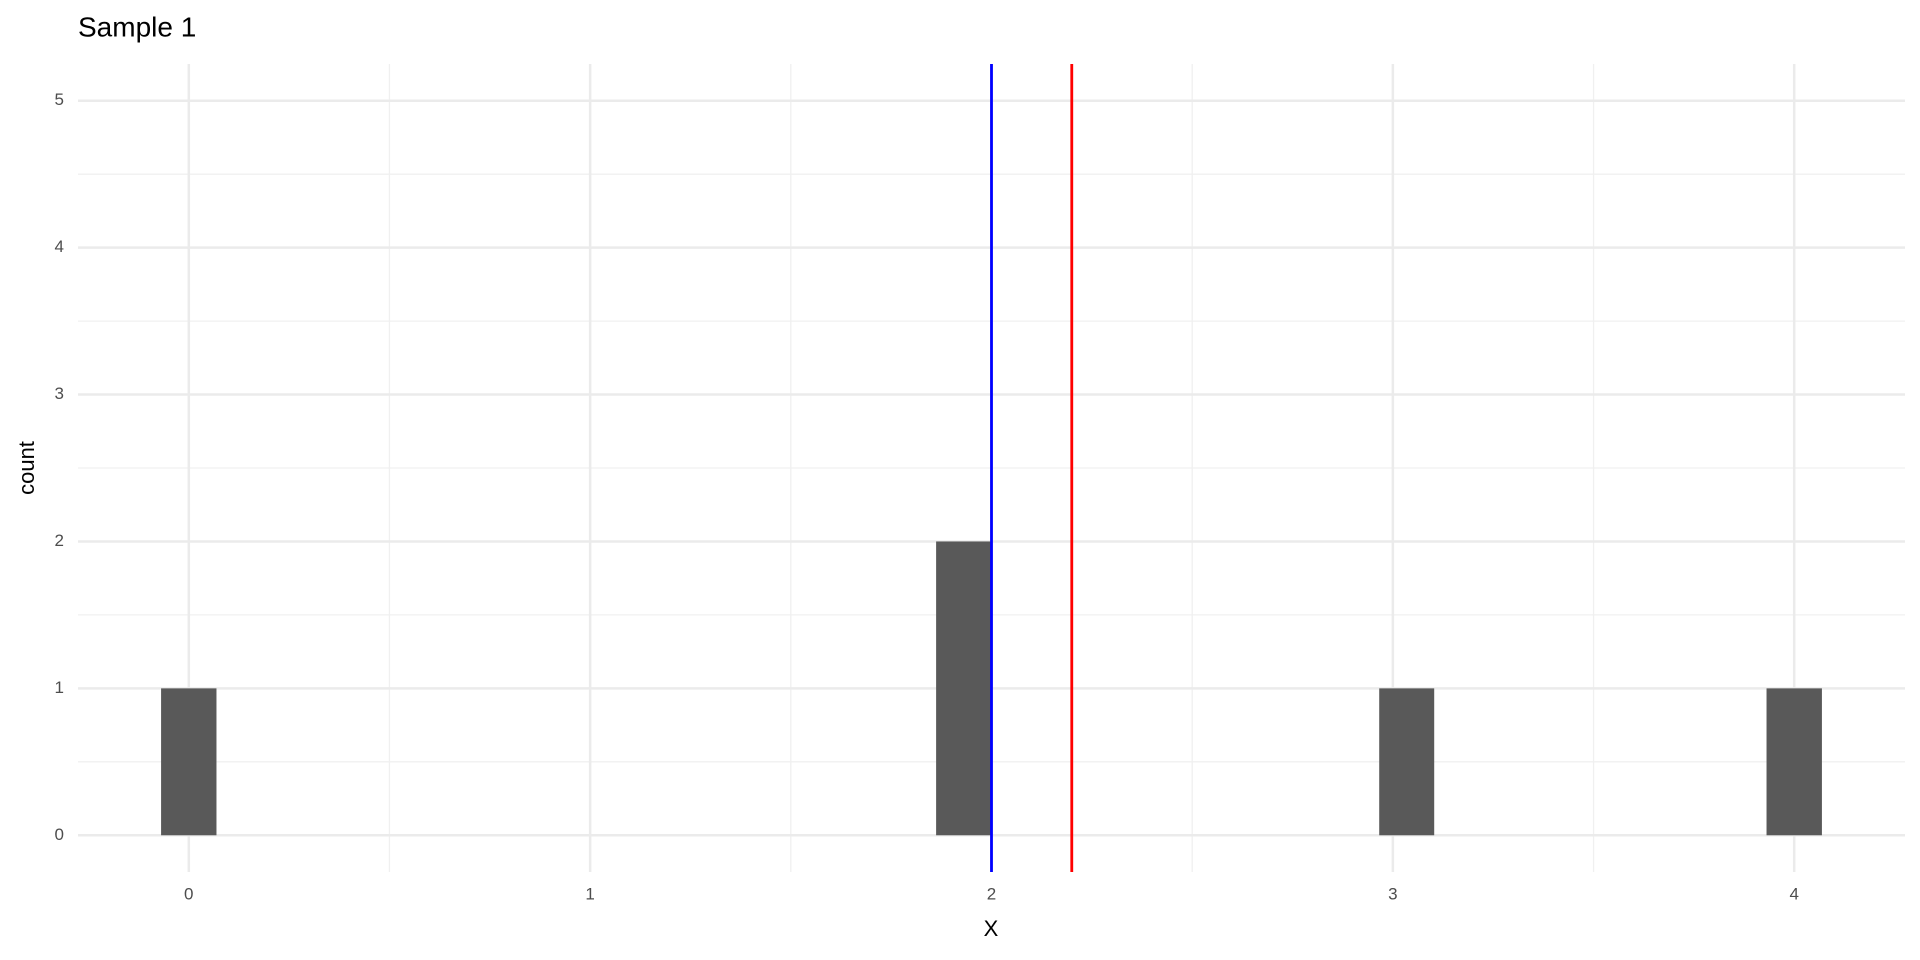  What do you see at coordinates (26, 468) in the screenshot?
I see `y-axis-title: count` at bounding box center [26, 468].